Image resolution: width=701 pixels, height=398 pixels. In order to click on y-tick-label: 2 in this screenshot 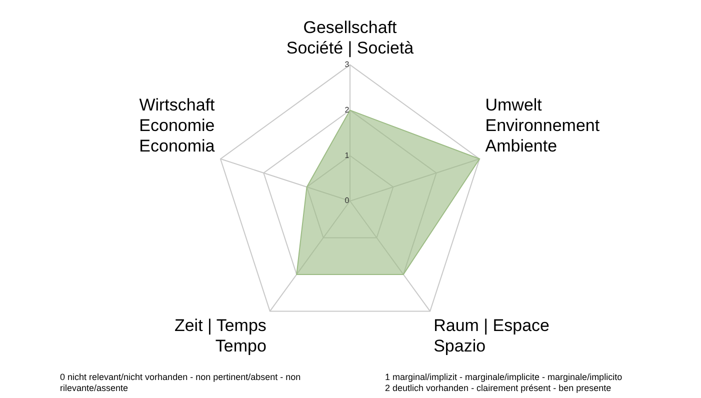, I will do `click(347, 109)`.